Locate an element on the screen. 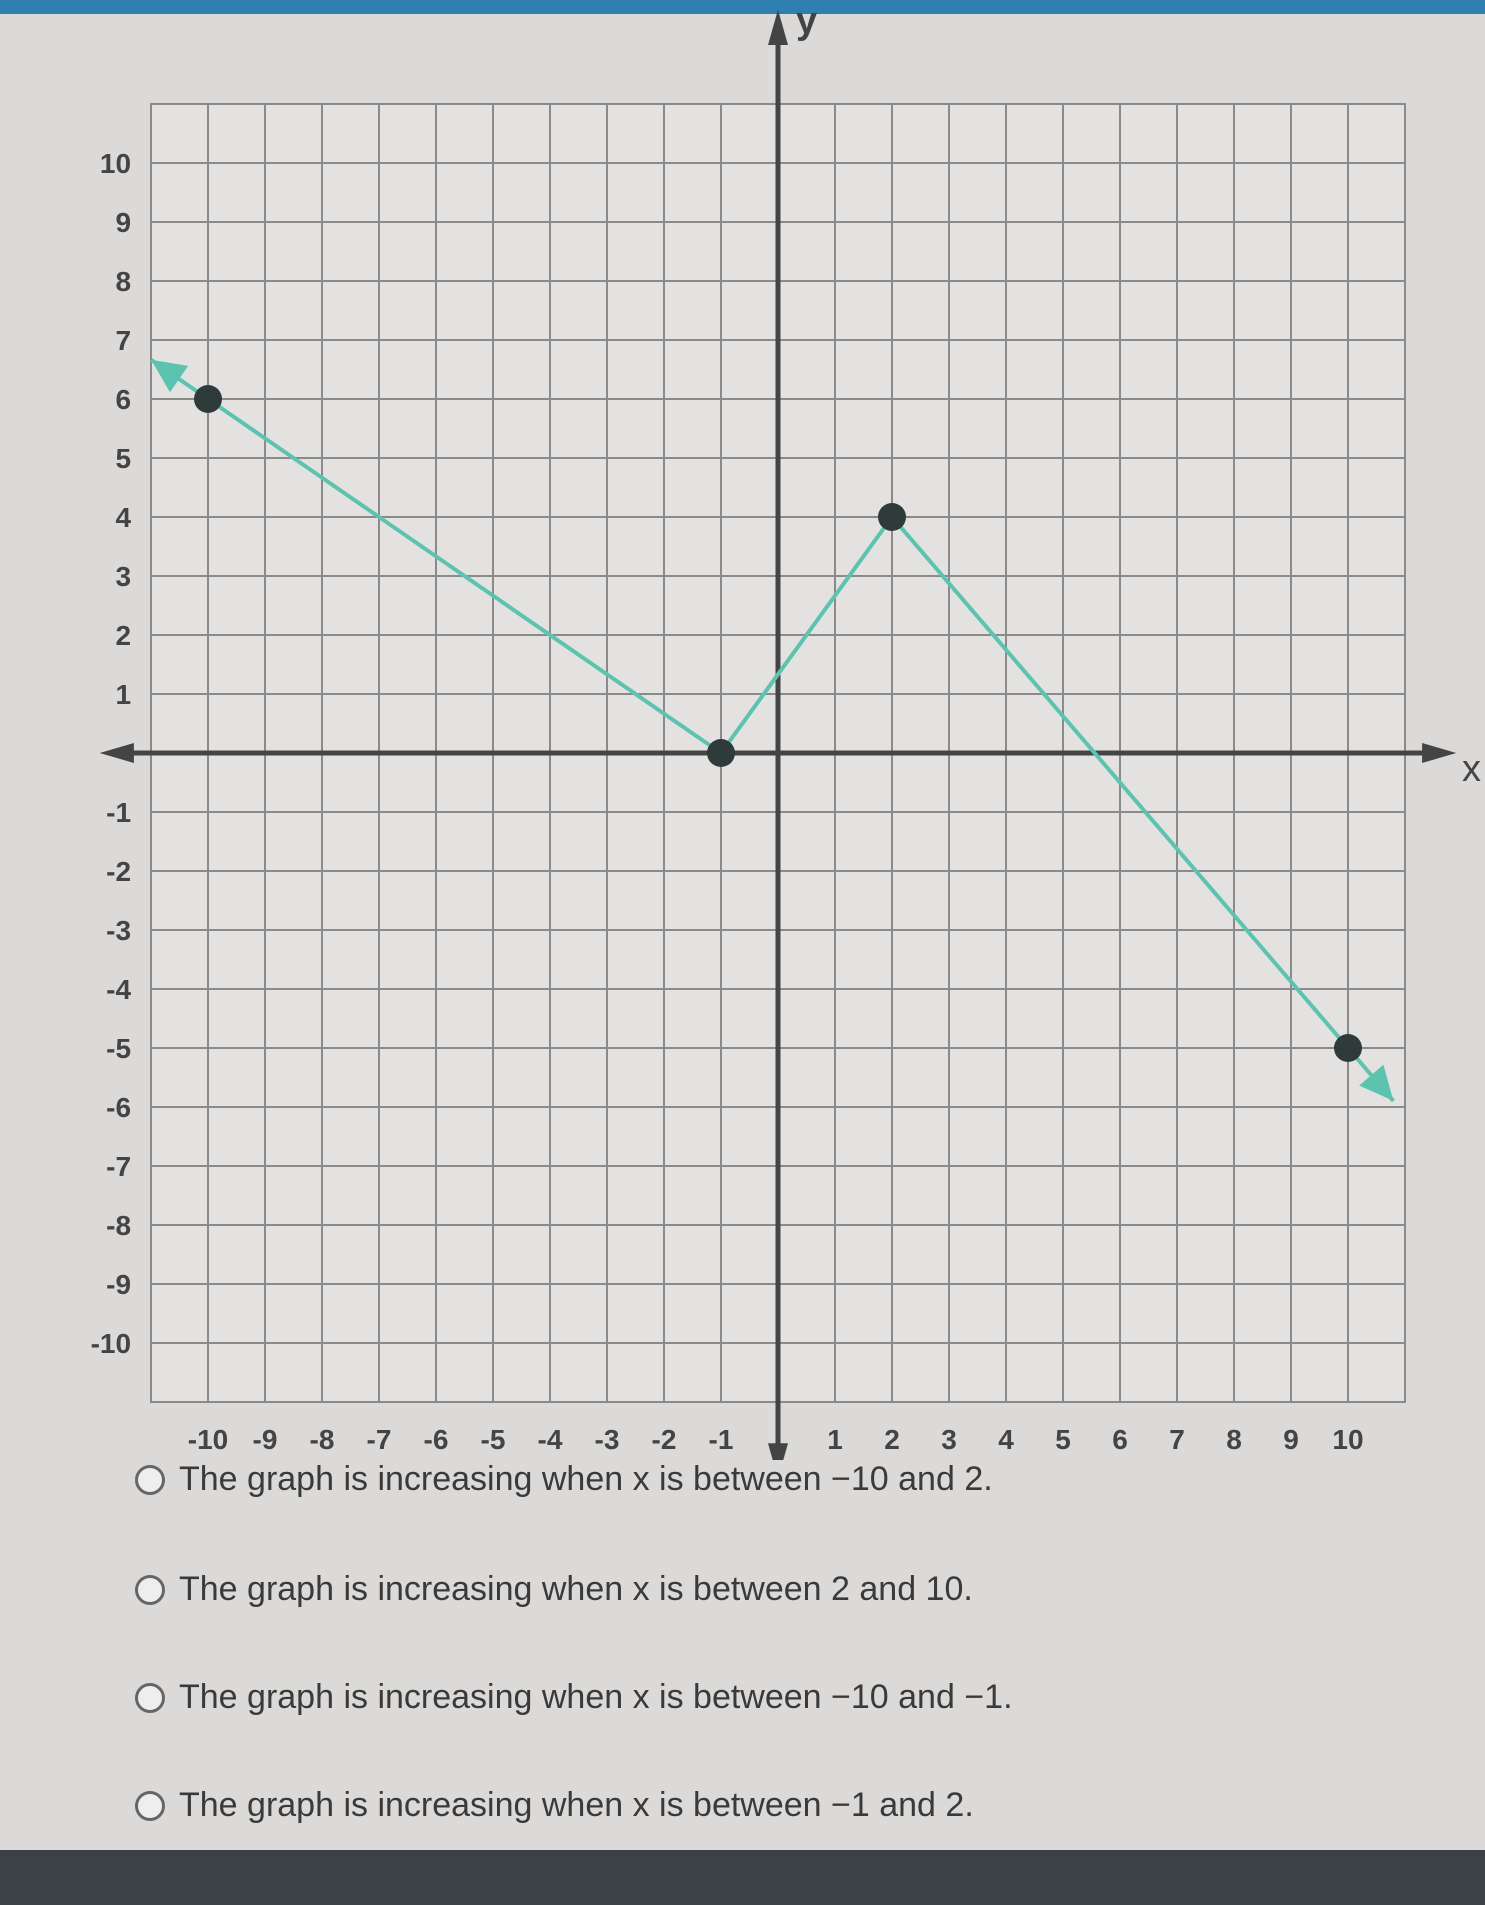 The height and width of the screenshot is (1905, 1485). x-tick-label: -4 is located at coordinates (550, 1439).